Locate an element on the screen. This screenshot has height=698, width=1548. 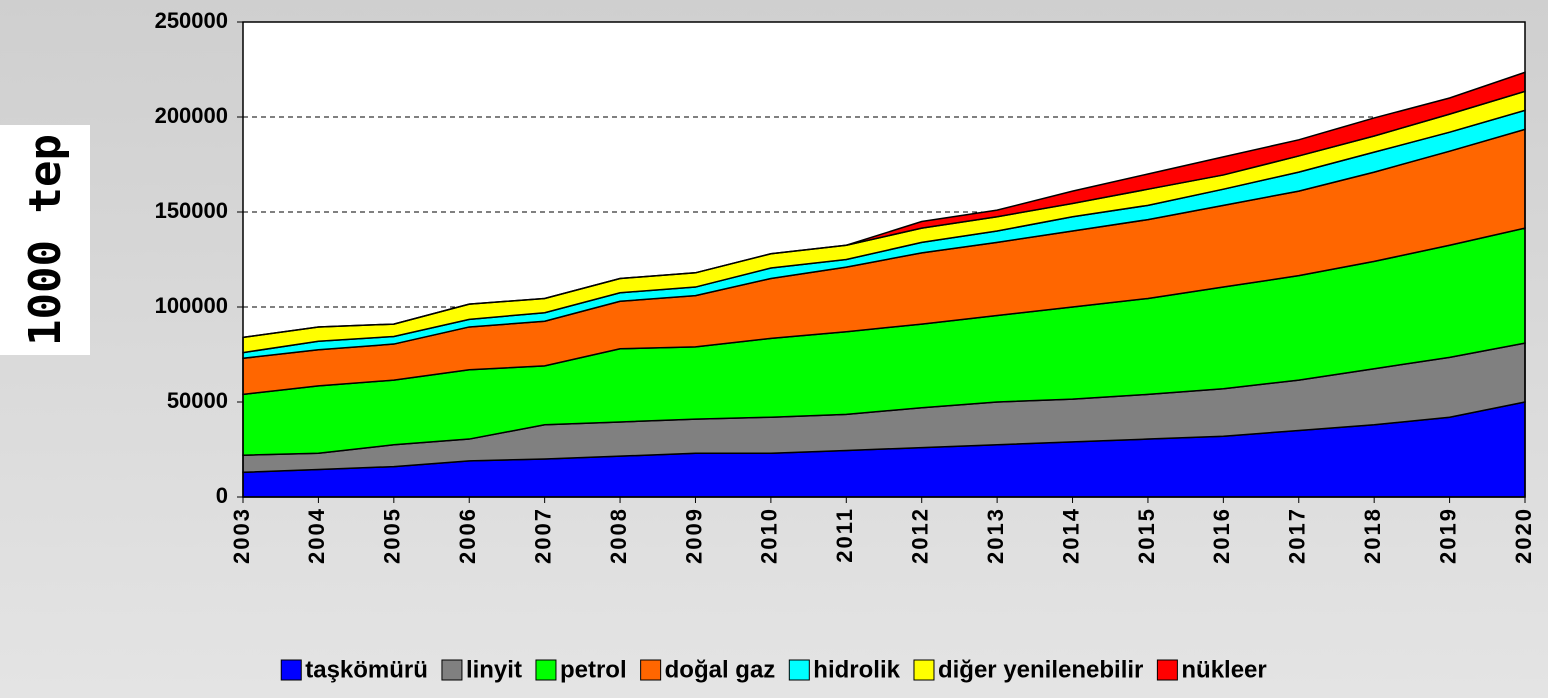
legend-label: hidrolik is located at coordinates (856, 669).